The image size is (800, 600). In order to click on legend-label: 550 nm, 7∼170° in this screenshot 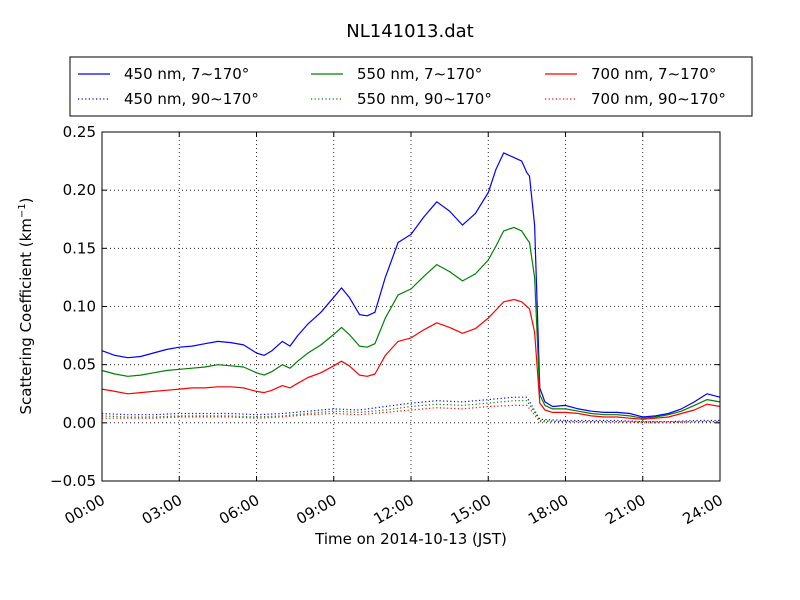, I will do `click(419, 74)`.